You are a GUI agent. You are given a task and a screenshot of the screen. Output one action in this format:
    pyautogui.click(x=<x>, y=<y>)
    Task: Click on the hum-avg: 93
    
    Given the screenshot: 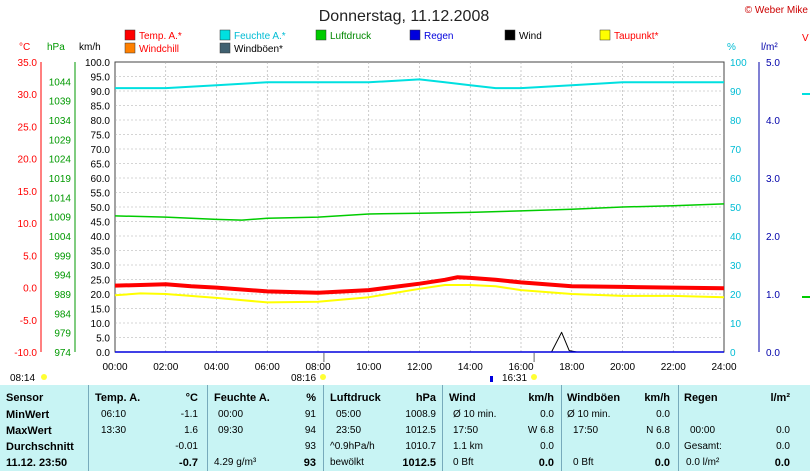 What is the action you would take?
    pyautogui.click(x=310, y=446)
    